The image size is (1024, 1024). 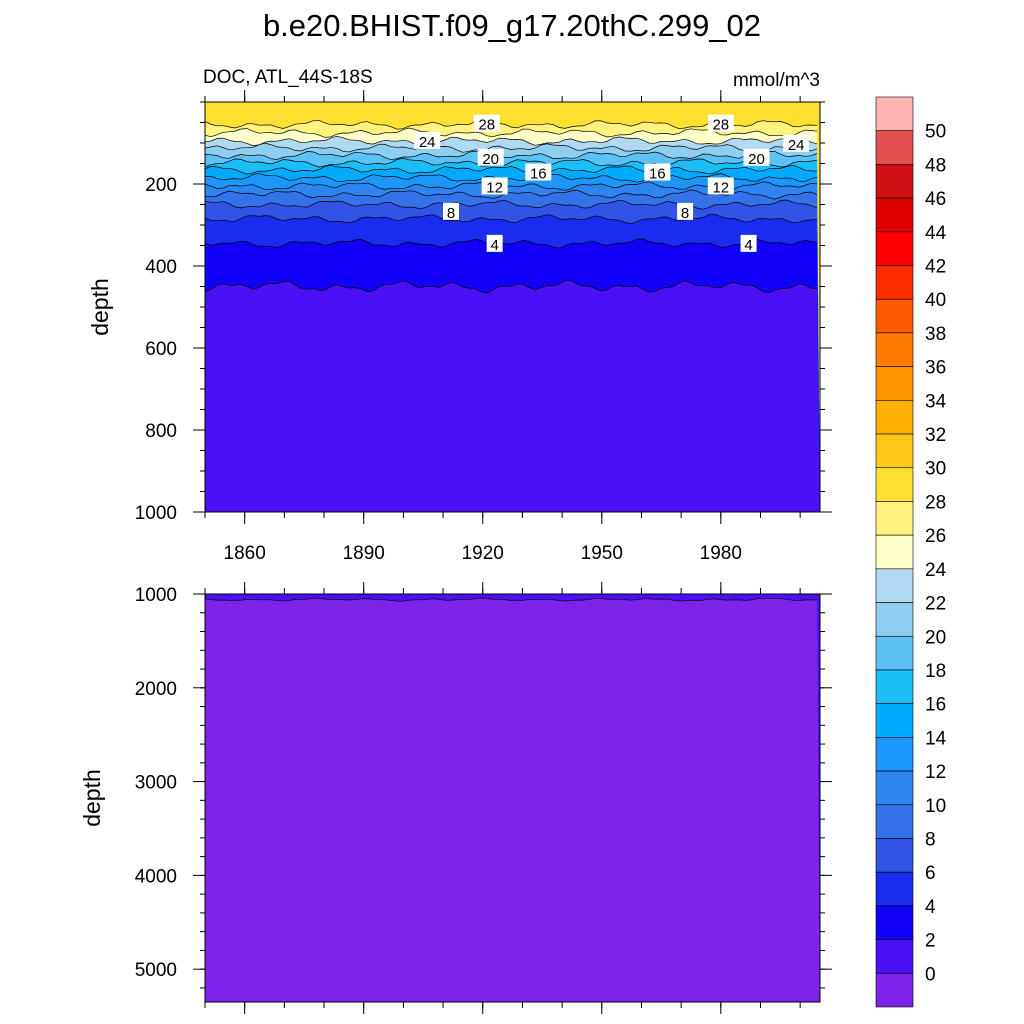 What do you see at coordinates (602, 553) in the screenshot?
I see `x-tick-label: 1950` at bounding box center [602, 553].